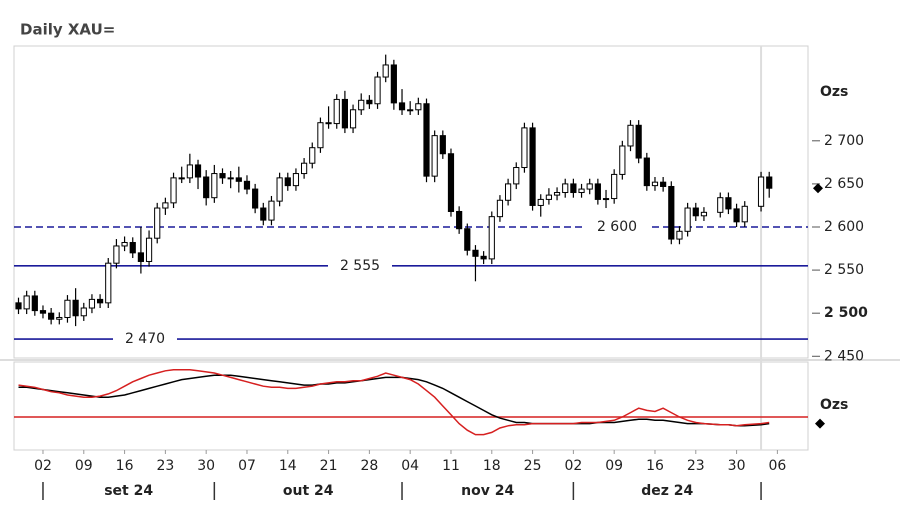 Image resolution: width=900 pixels, height=506 pixels. What do you see at coordinates (394, 400) in the screenshot?
I see `indicator-line` at bounding box center [394, 400].